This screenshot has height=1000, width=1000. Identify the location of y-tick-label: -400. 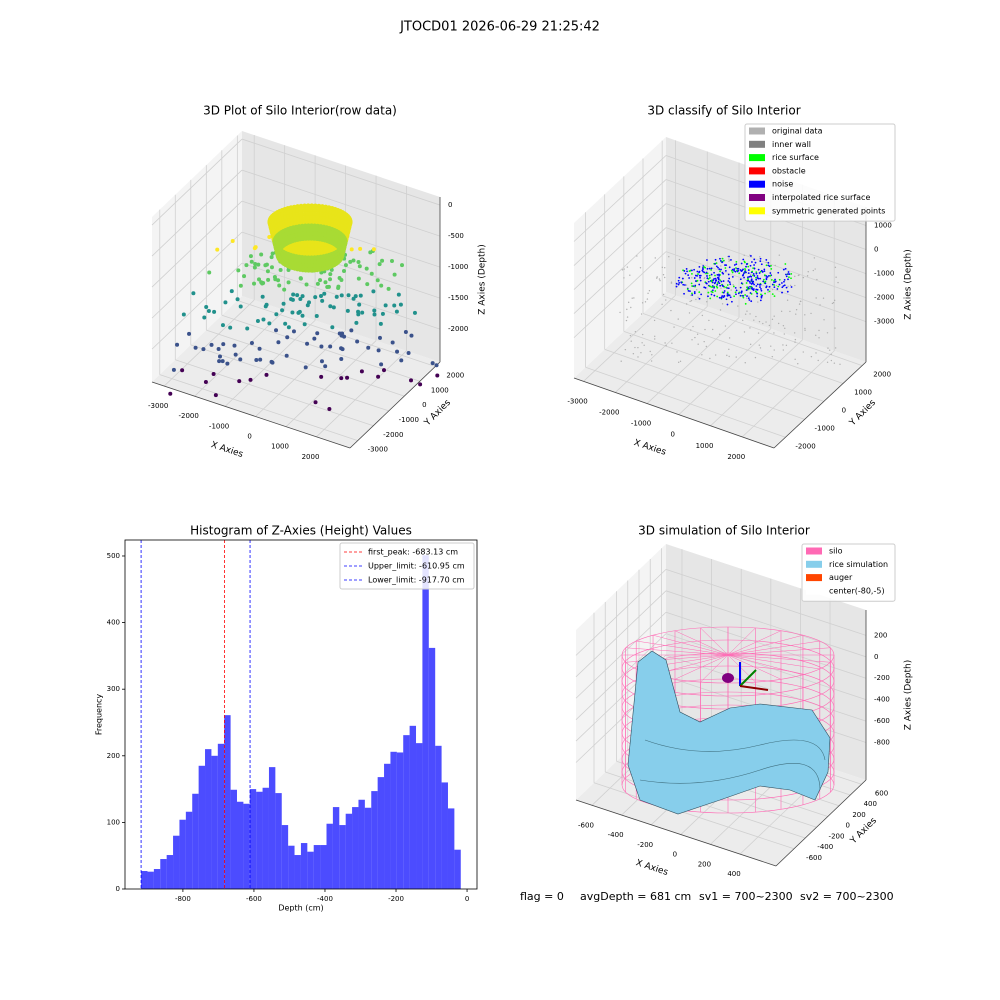
(825, 847).